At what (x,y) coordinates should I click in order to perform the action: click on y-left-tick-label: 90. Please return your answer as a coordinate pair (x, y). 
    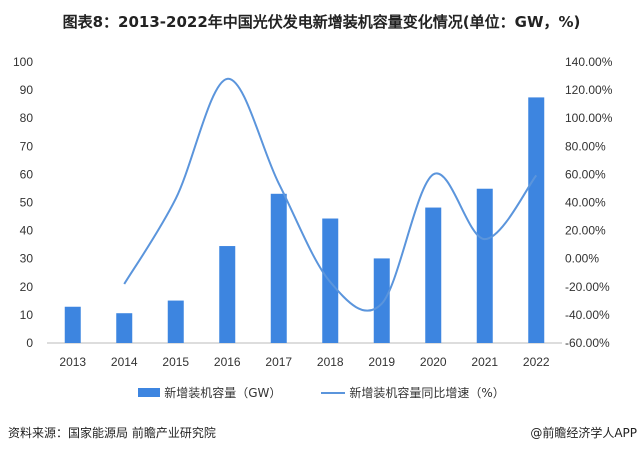
    Looking at the image, I should click on (27, 90).